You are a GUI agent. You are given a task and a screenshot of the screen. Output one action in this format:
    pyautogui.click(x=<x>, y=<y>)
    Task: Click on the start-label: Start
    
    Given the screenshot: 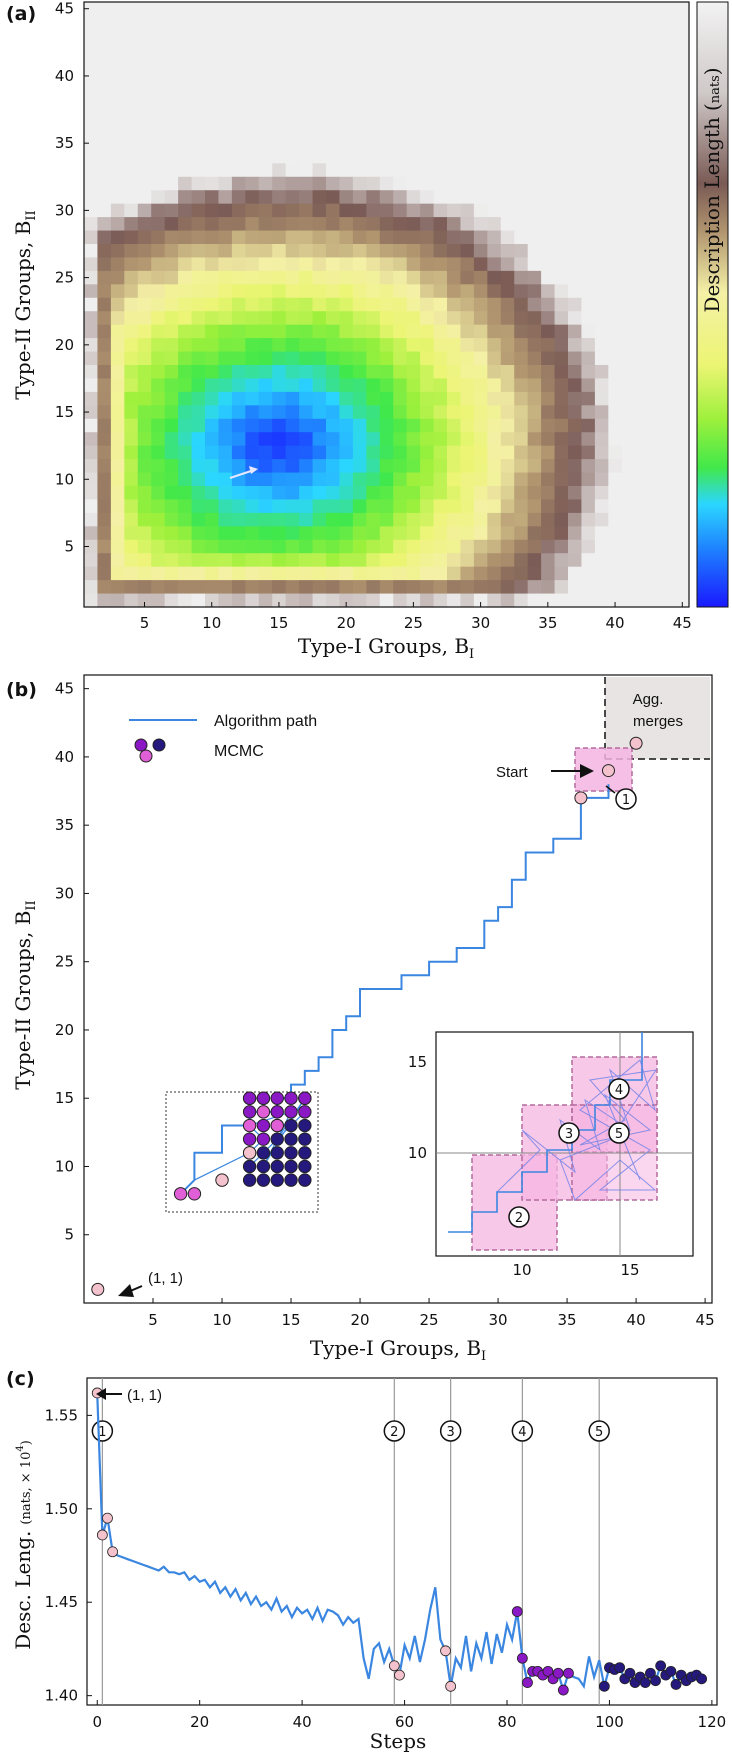 What is the action you would take?
    pyautogui.click(x=512, y=772)
    